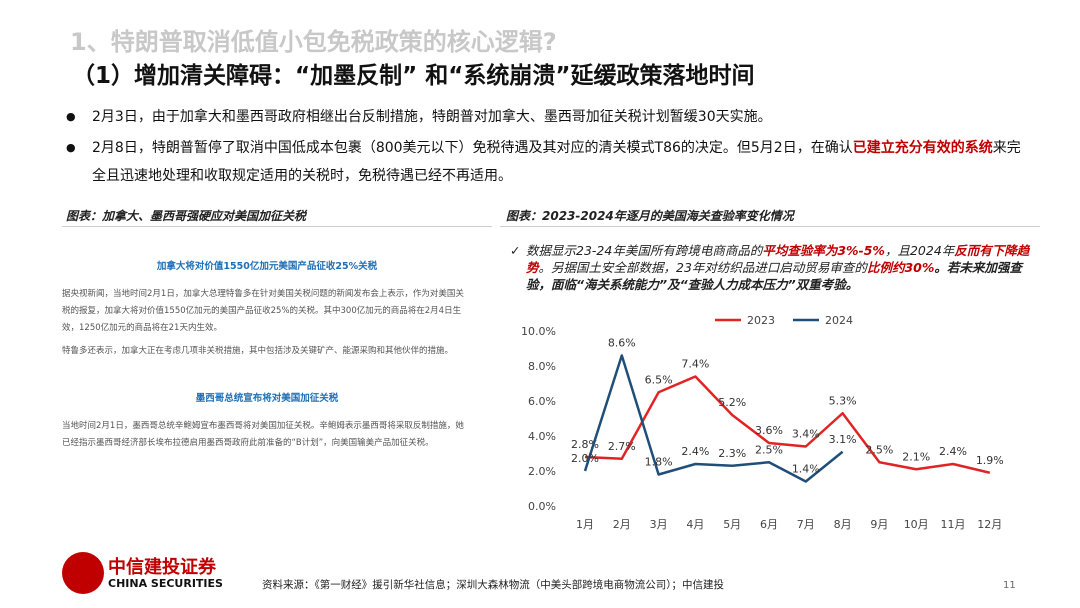 The image size is (1080, 608). I want to click on text-run: 已建立充分有效的系统, so click(922, 148).